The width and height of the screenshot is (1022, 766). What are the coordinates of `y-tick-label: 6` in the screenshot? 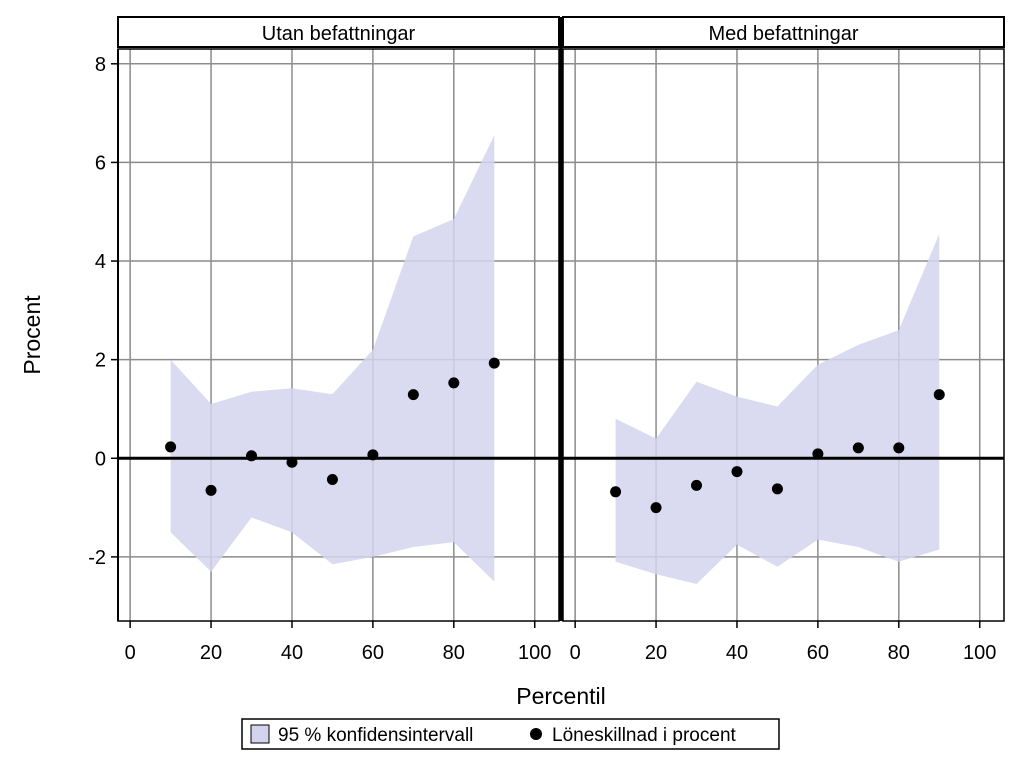 It's located at (100, 163).